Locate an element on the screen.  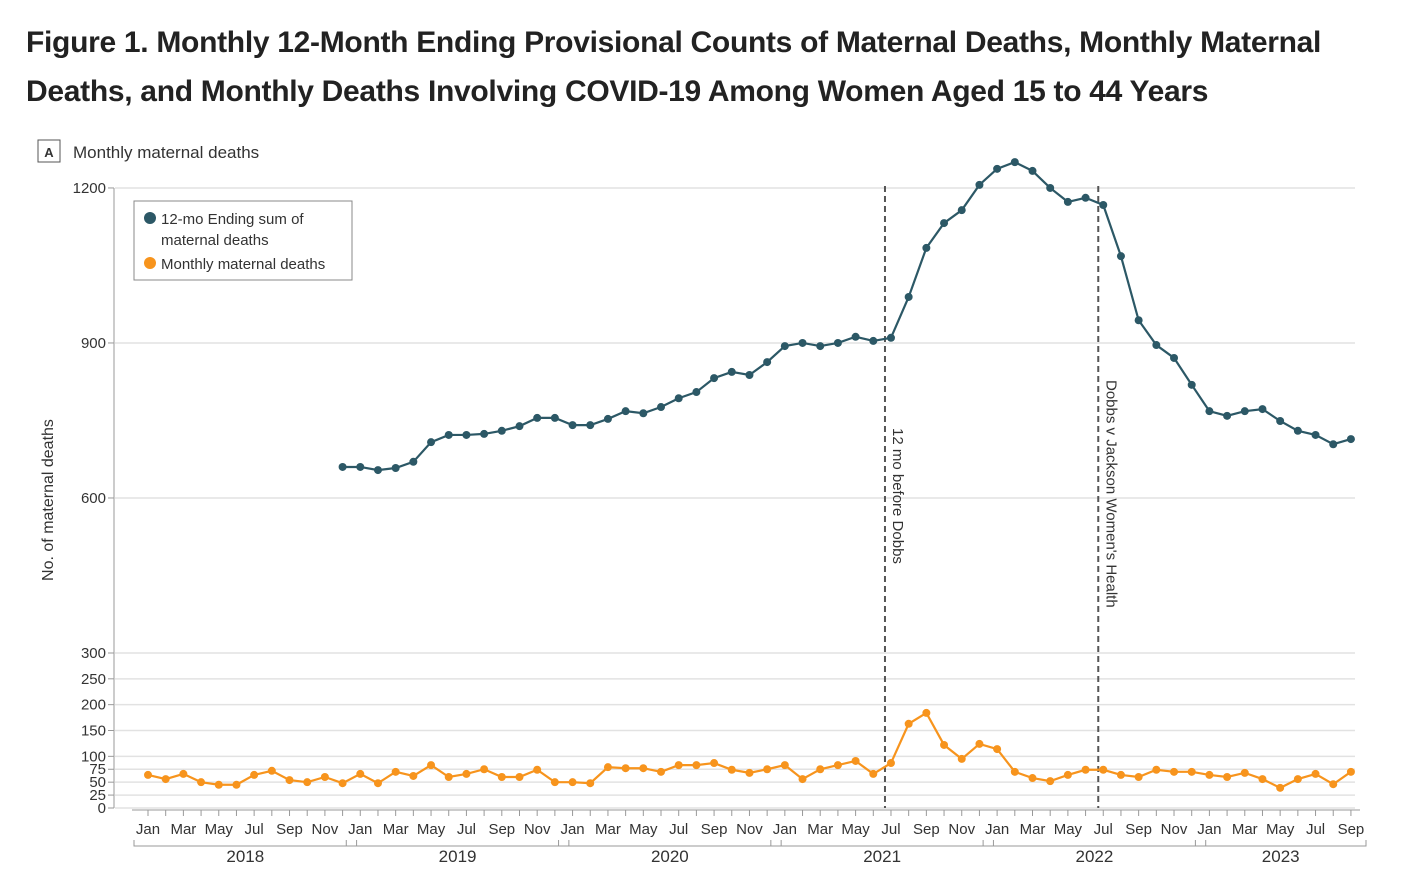
y-tick-label: 600 is located at coordinates (93, 498).